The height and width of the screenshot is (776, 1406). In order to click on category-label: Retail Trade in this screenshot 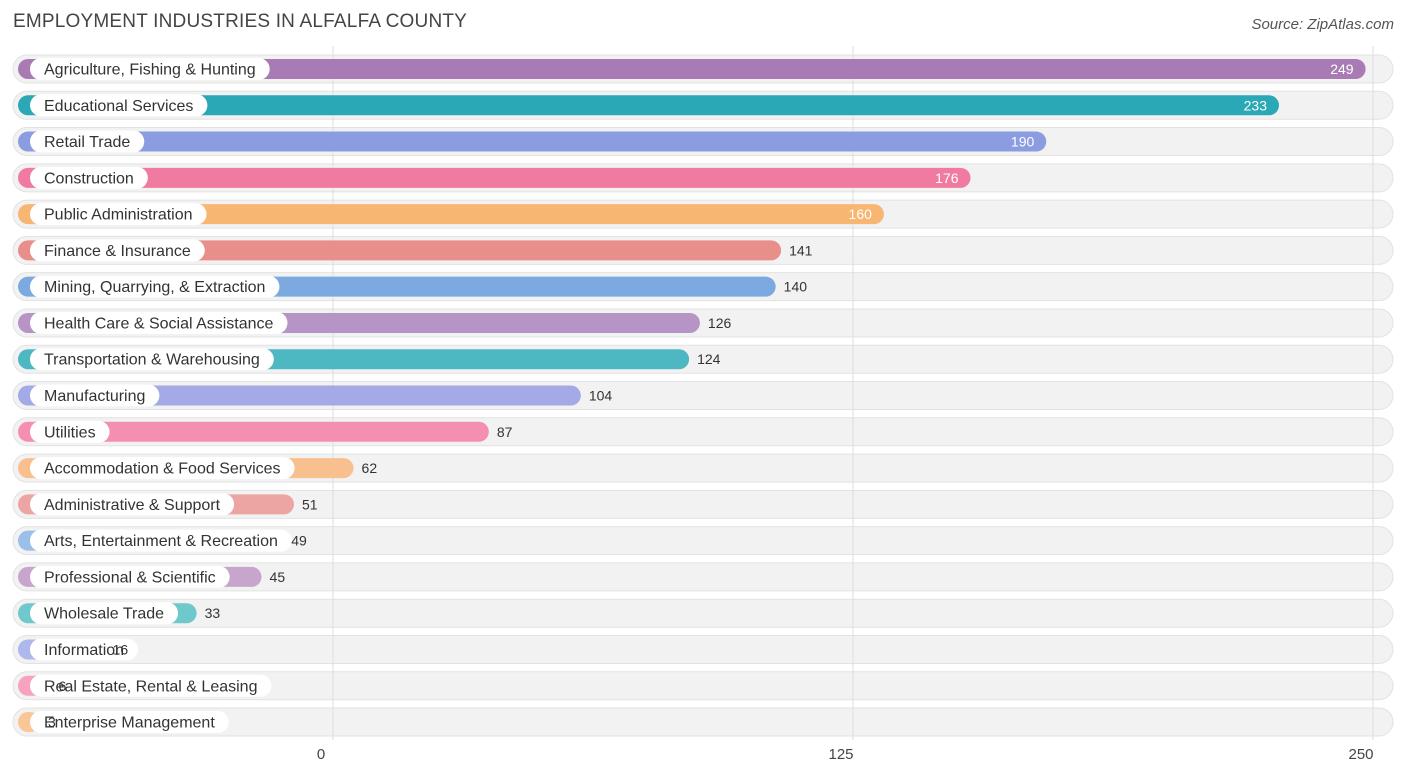, I will do `click(87, 142)`.